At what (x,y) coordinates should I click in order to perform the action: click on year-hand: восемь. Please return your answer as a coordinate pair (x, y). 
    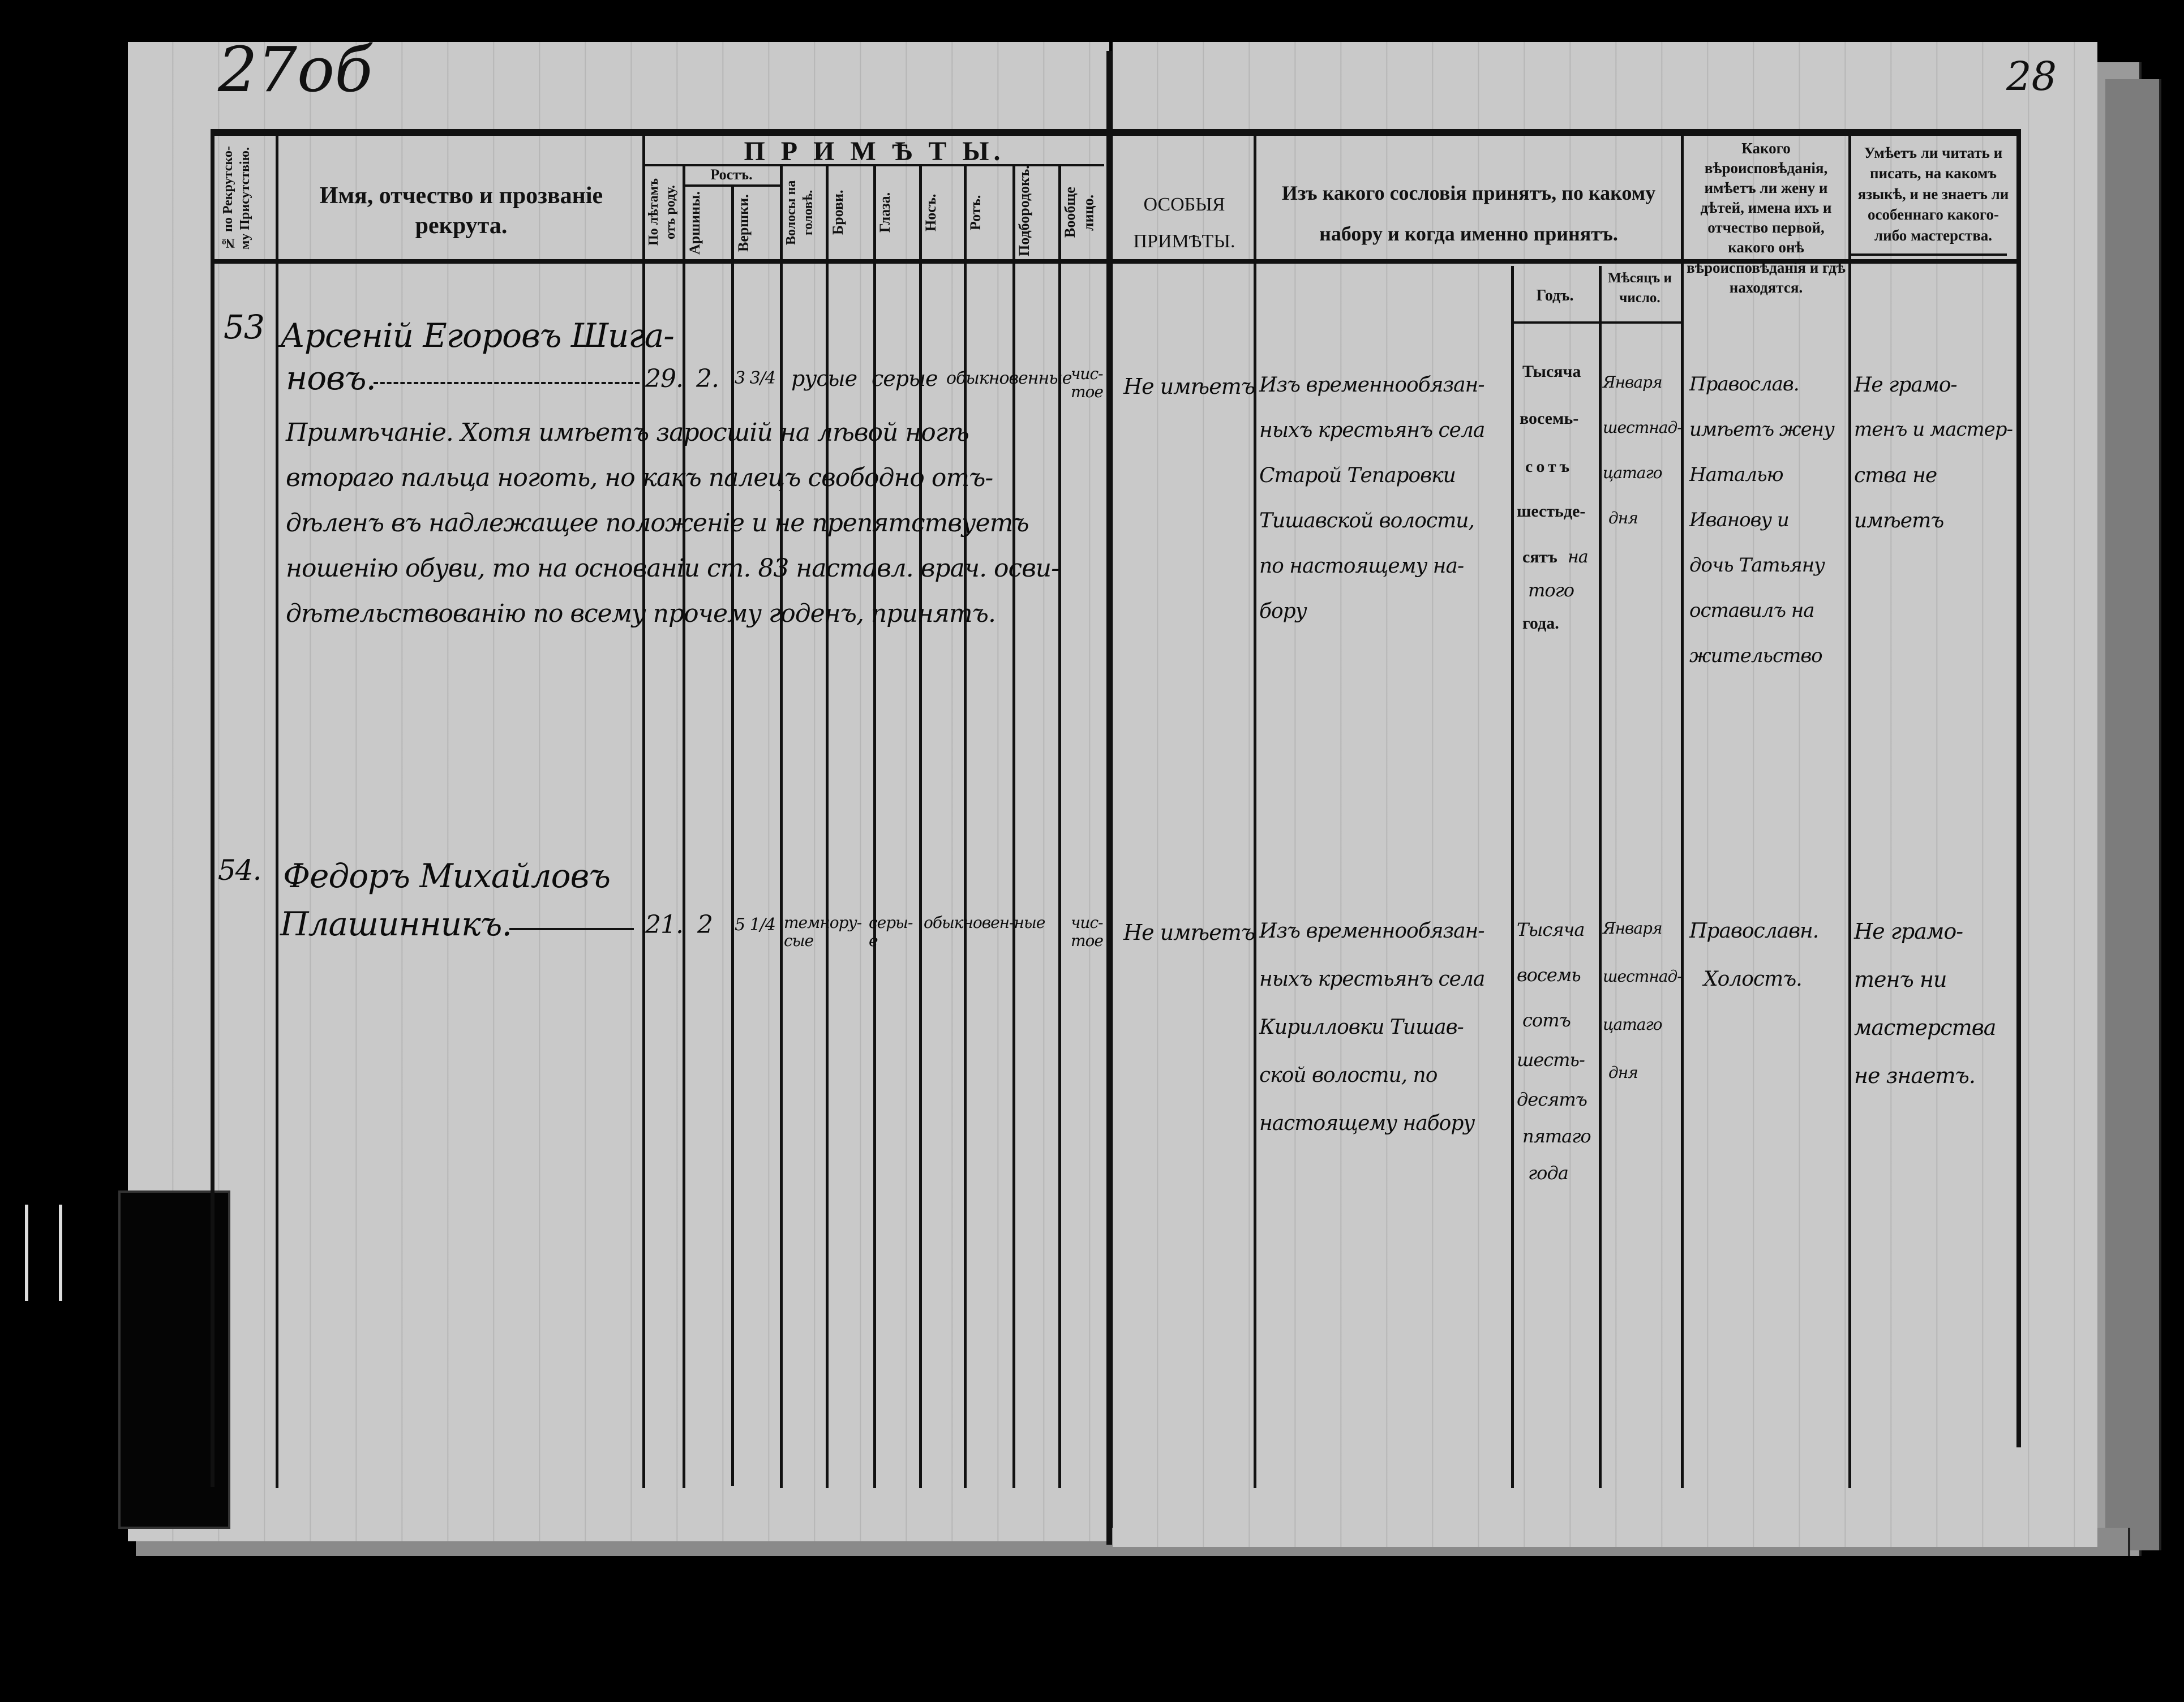
    Looking at the image, I should click on (1549, 975).